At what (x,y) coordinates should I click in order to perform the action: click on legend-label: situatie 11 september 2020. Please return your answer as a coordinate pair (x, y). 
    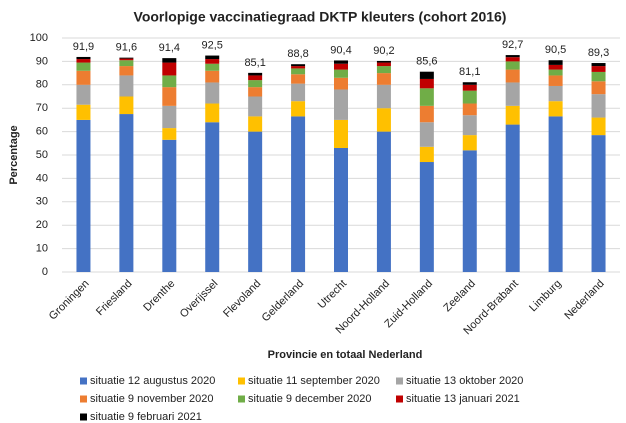
    Looking at the image, I should click on (314, 381).